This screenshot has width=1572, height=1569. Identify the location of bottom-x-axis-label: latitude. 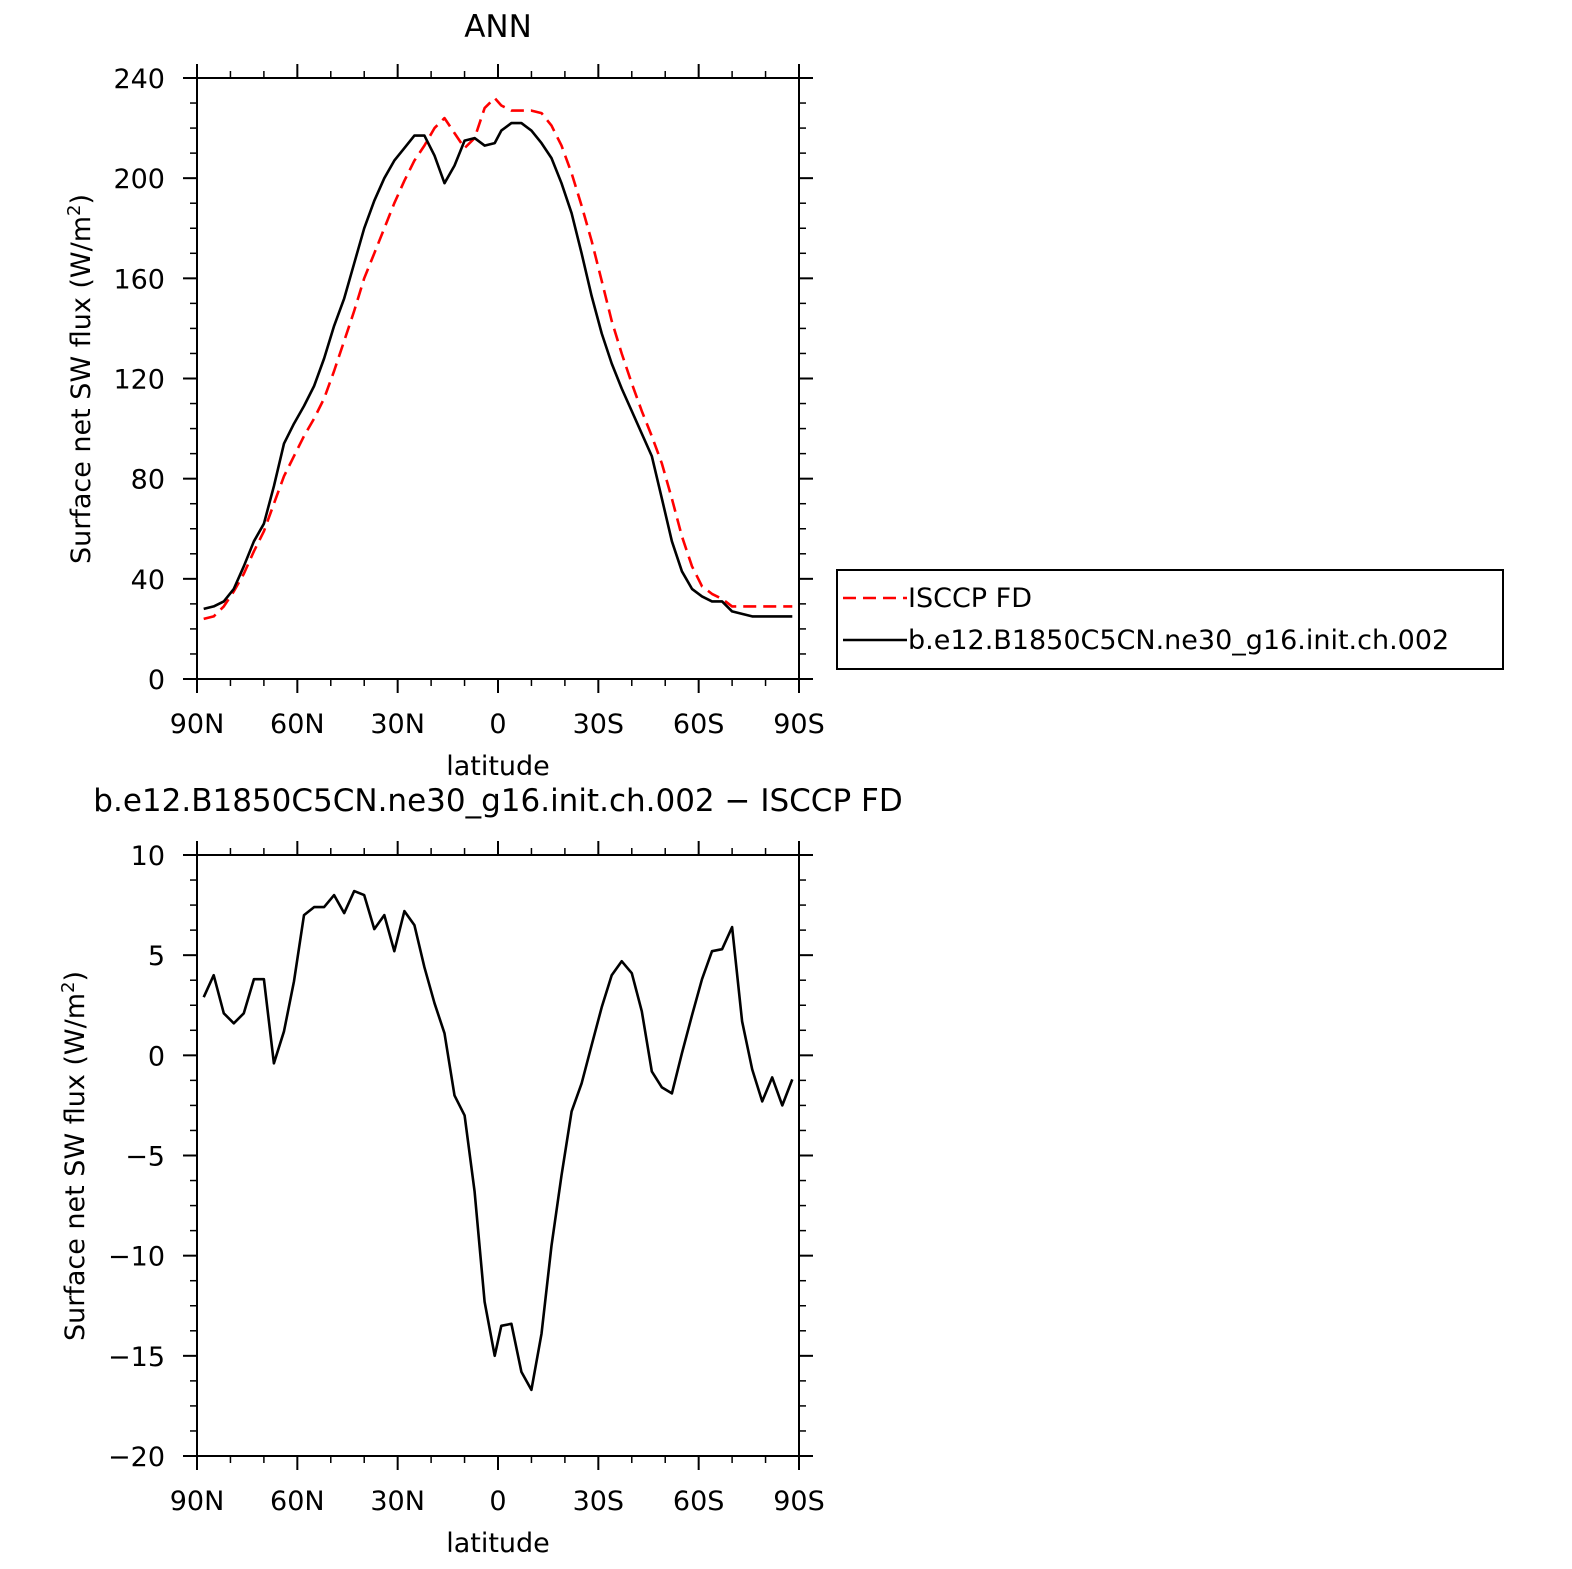
(498, 1543).